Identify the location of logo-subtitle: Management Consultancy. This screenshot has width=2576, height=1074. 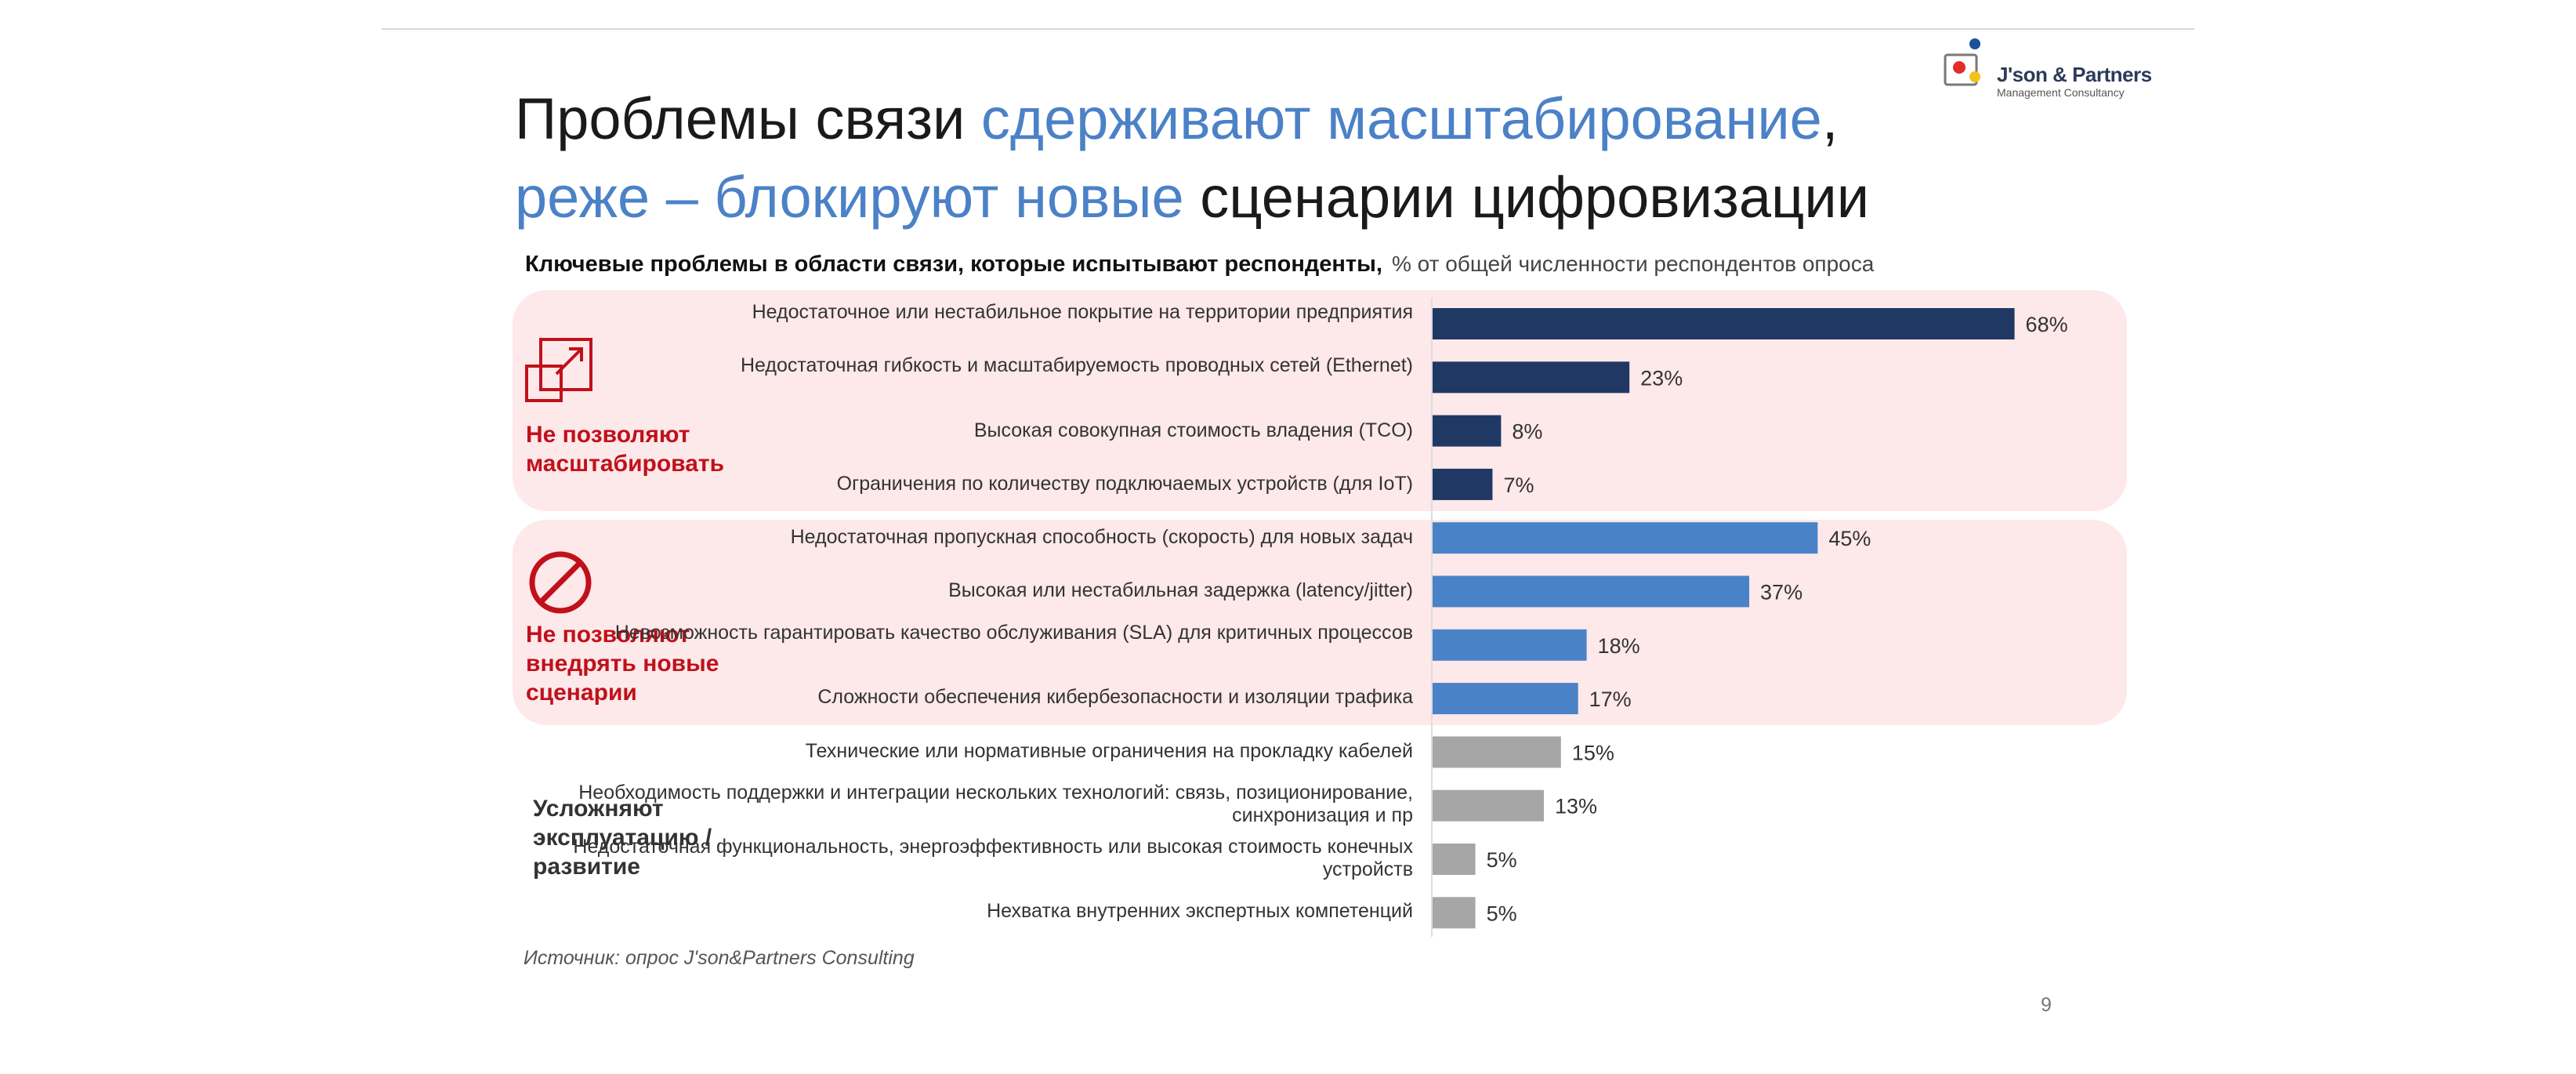
(2061, 92).